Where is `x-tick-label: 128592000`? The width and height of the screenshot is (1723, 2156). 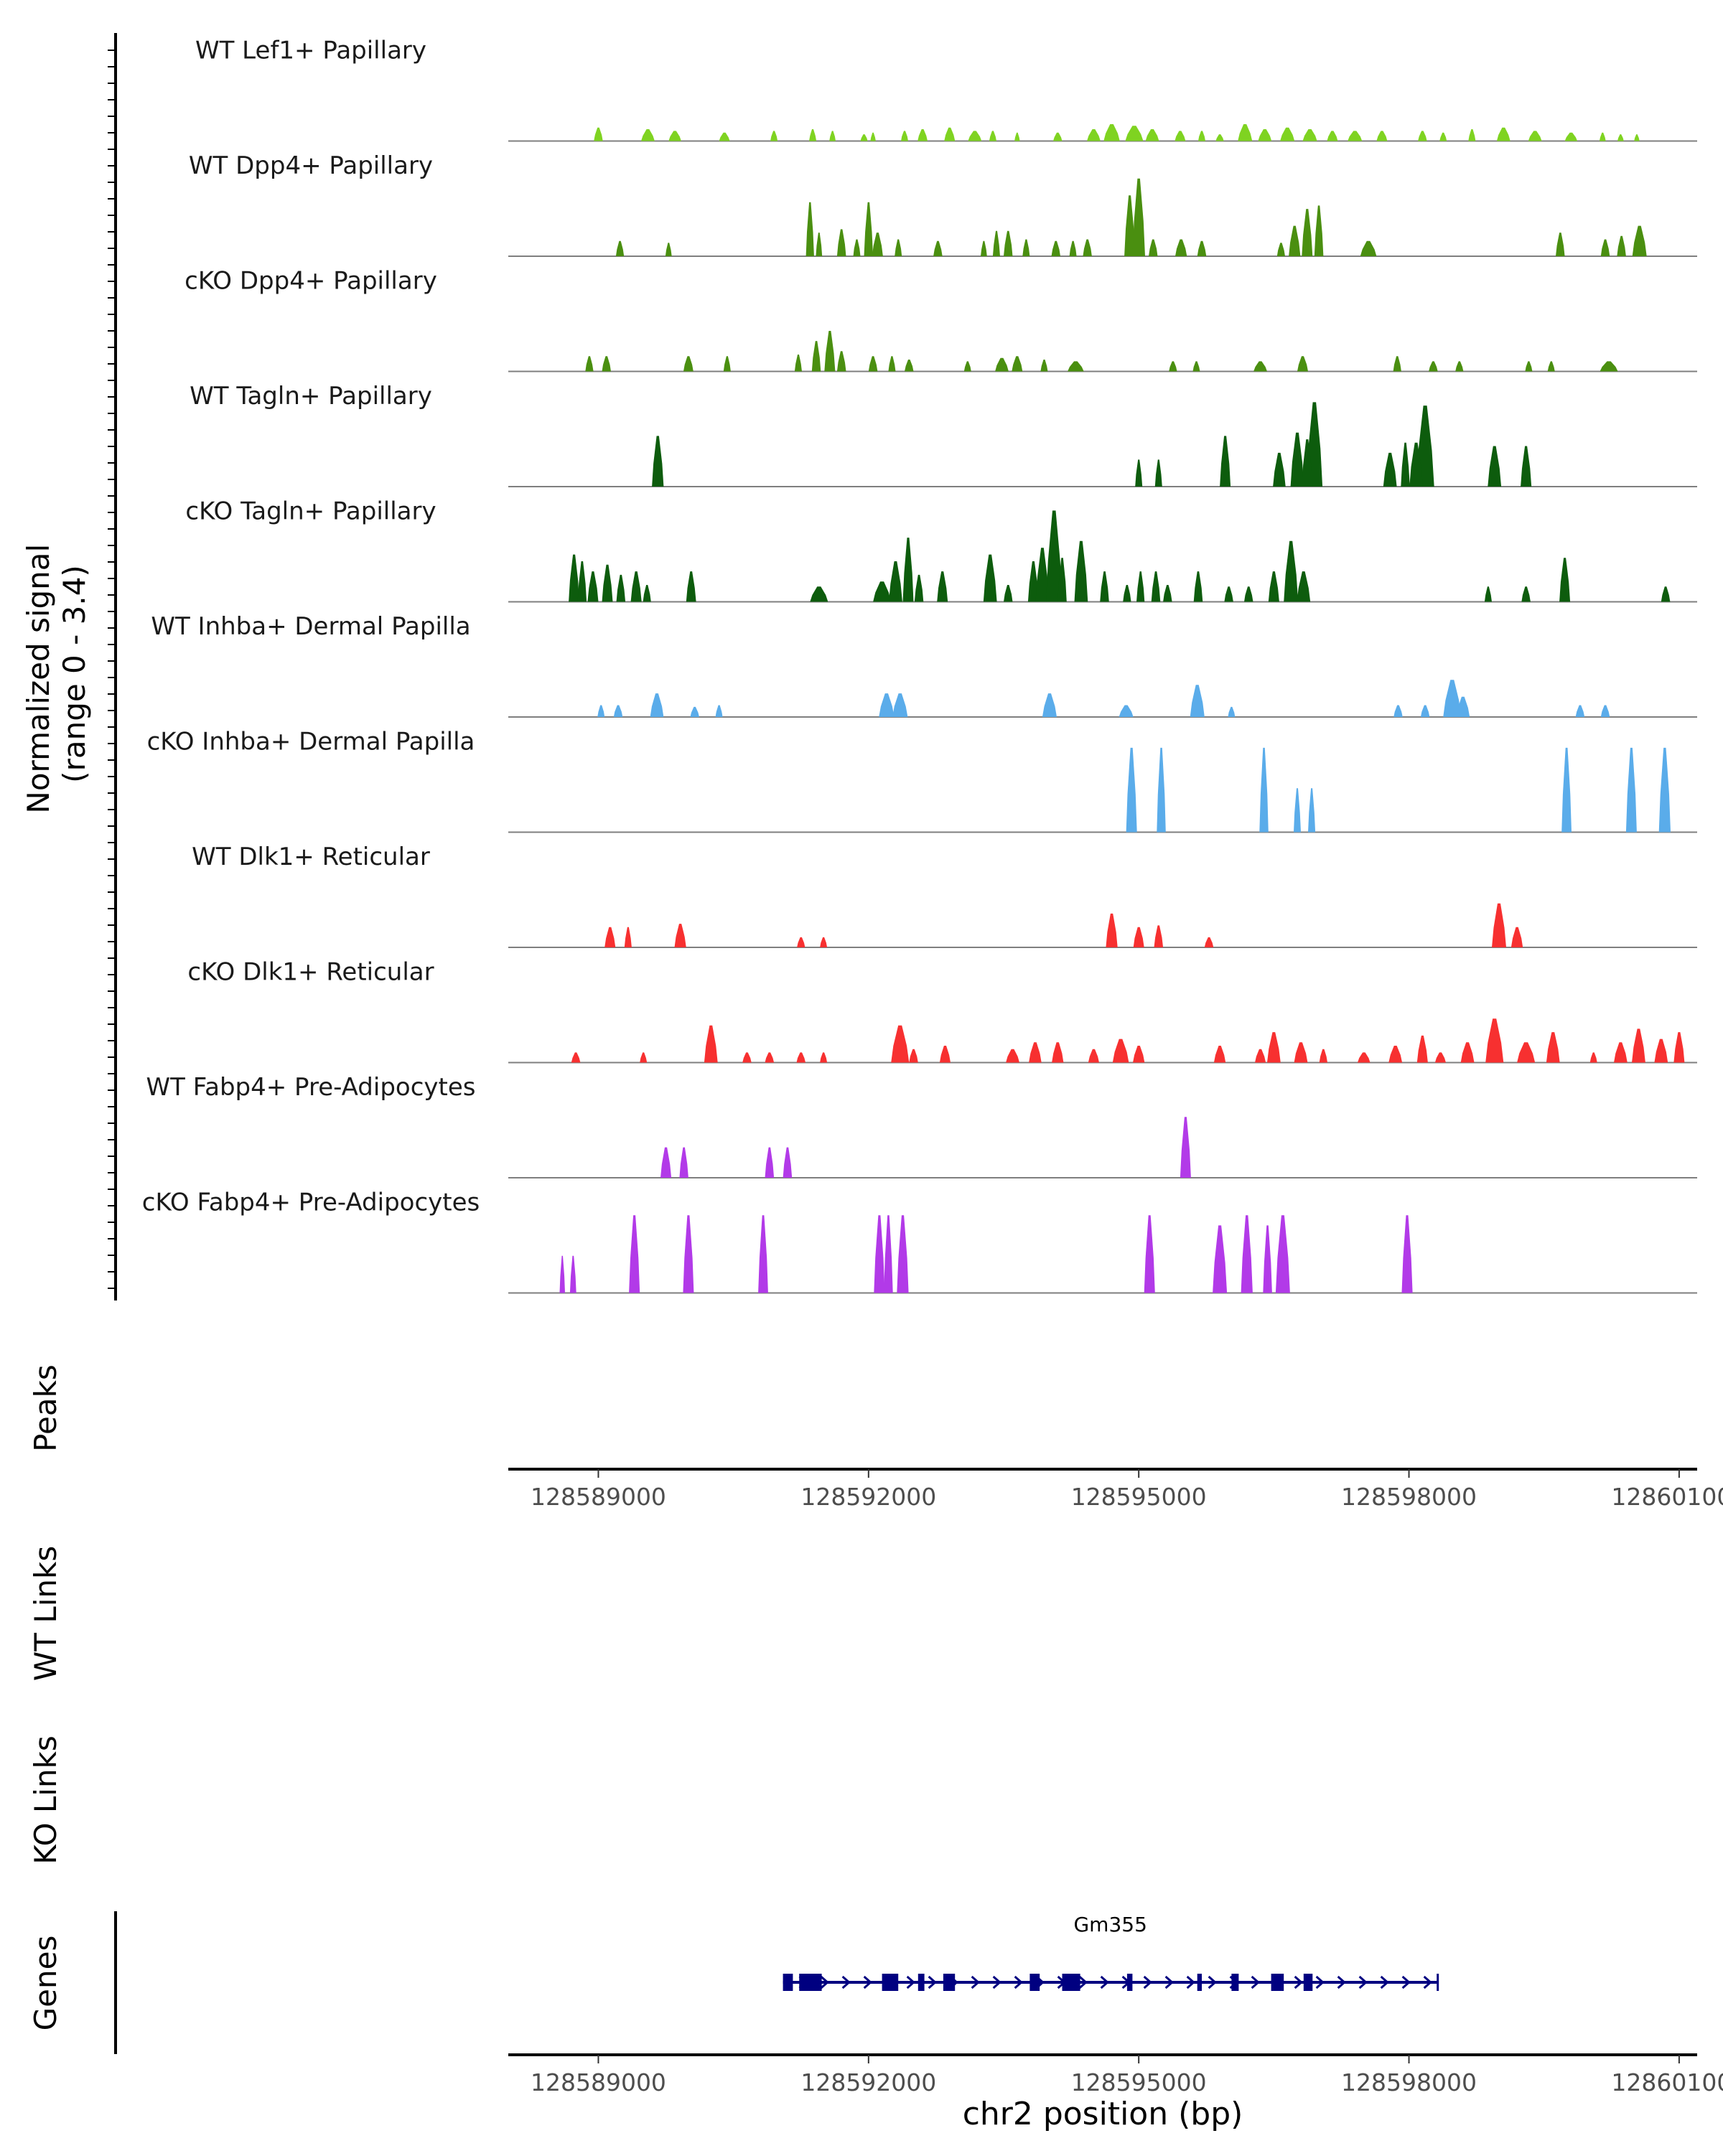 x-tick-label: 128592000 is located at coordinates (868, 2082).